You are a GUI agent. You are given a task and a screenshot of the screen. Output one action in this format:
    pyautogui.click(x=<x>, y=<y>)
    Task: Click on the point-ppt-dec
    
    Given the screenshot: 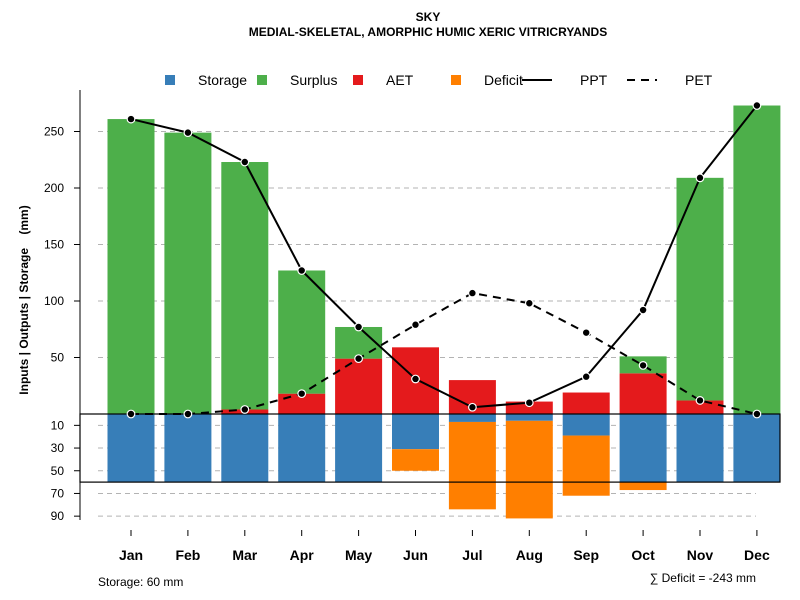 What is the action you would take?
    pyautogui.click(x=757, y=105)
    